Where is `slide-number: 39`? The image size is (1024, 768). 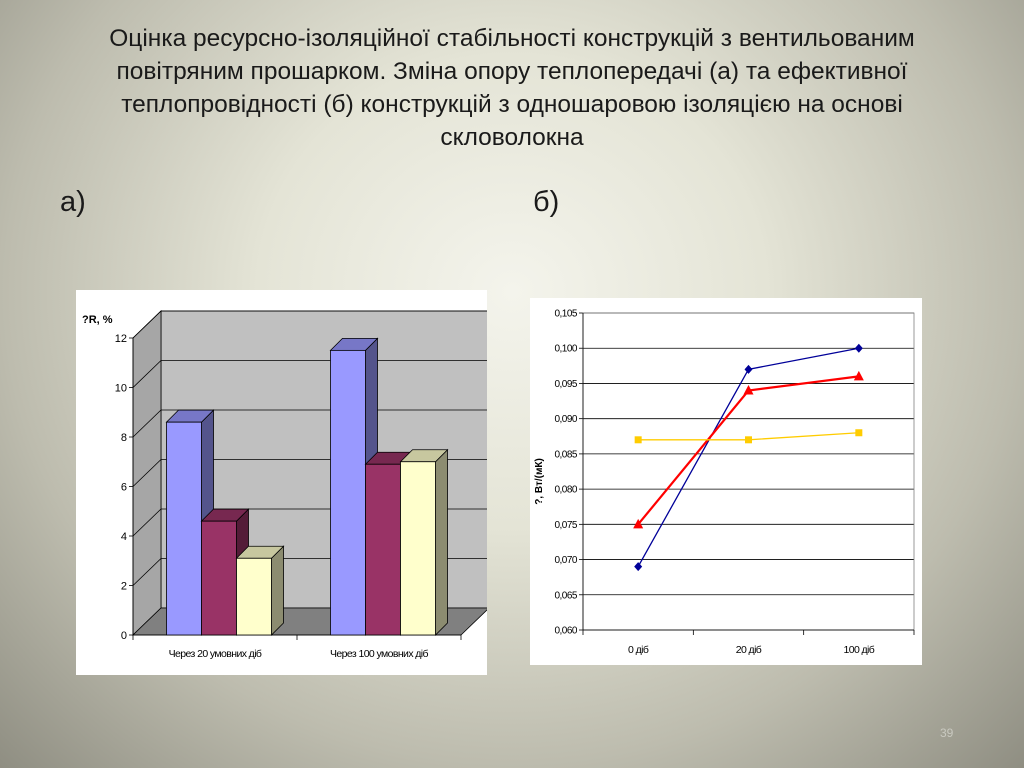 slide-number: 39 is located at coordinates (947, 733).